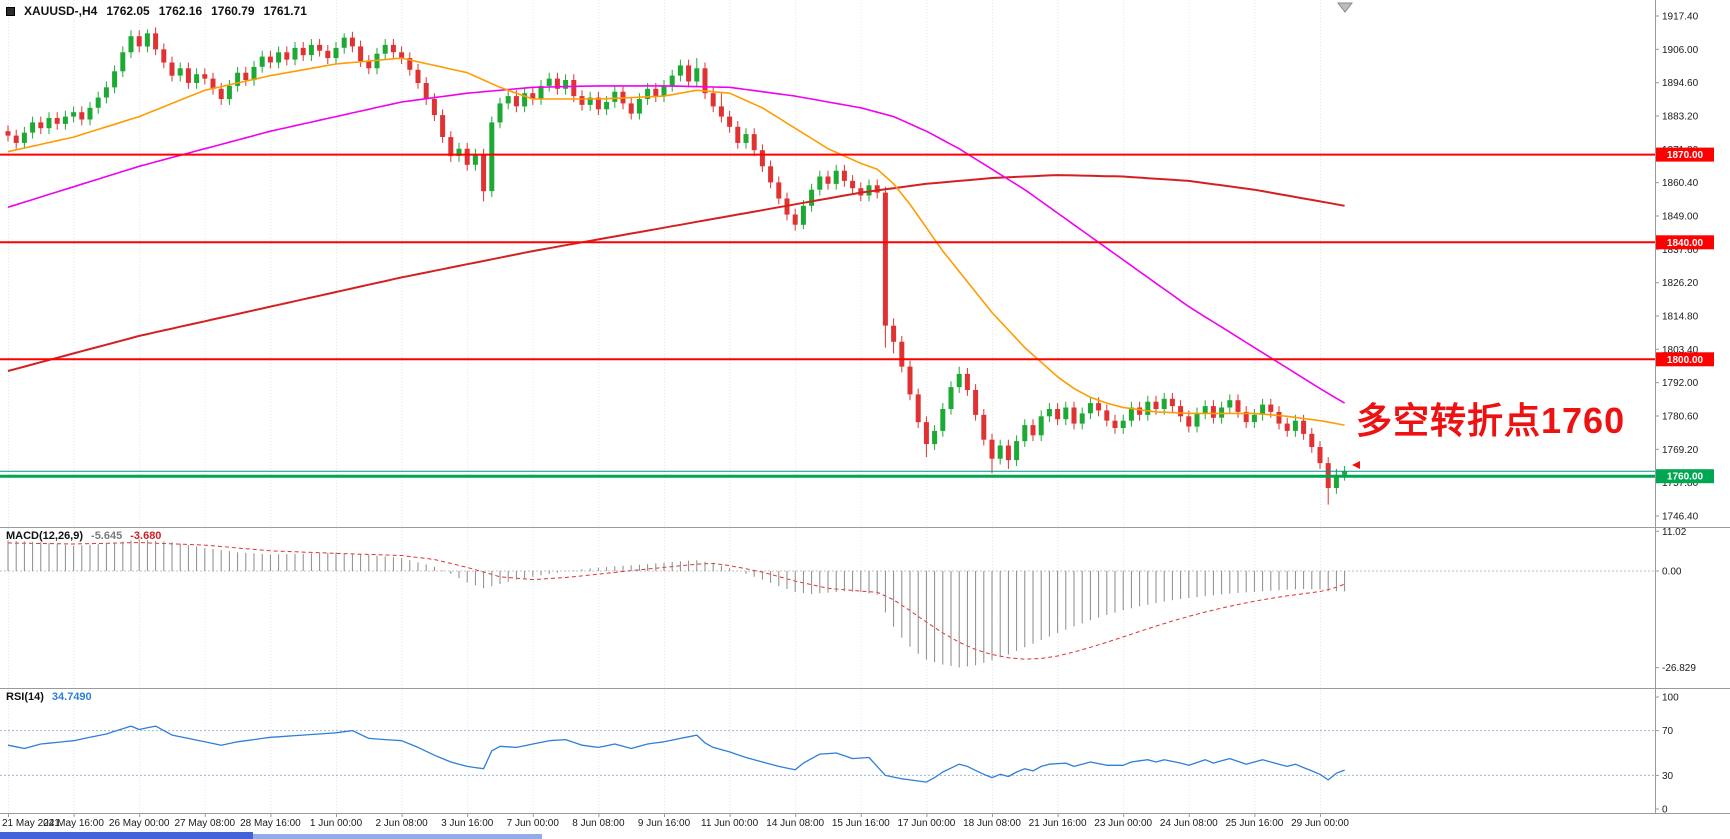  What do you see at coordinates (926, 823) in the screenshot?
I see `time-axis-label: 17 Jun 00:00` at bounding box center [926, 823].